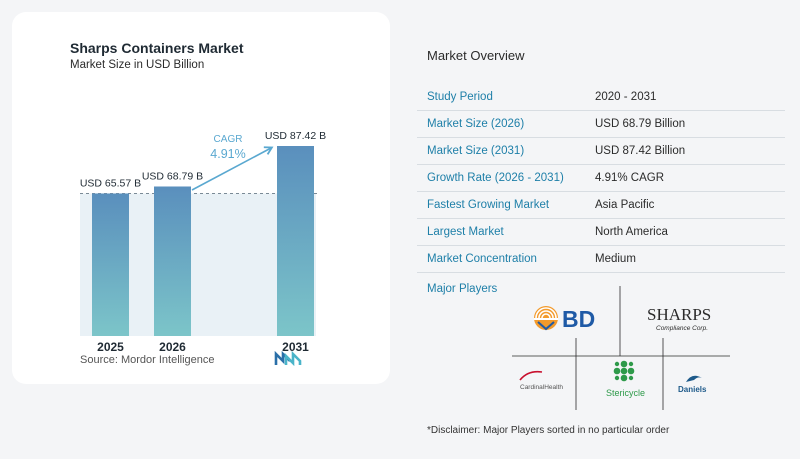  What do you see at coordinates (110, 347) in the screenshot?
I see `x-tick-2025: 2025` at bounding box center [110, 347].